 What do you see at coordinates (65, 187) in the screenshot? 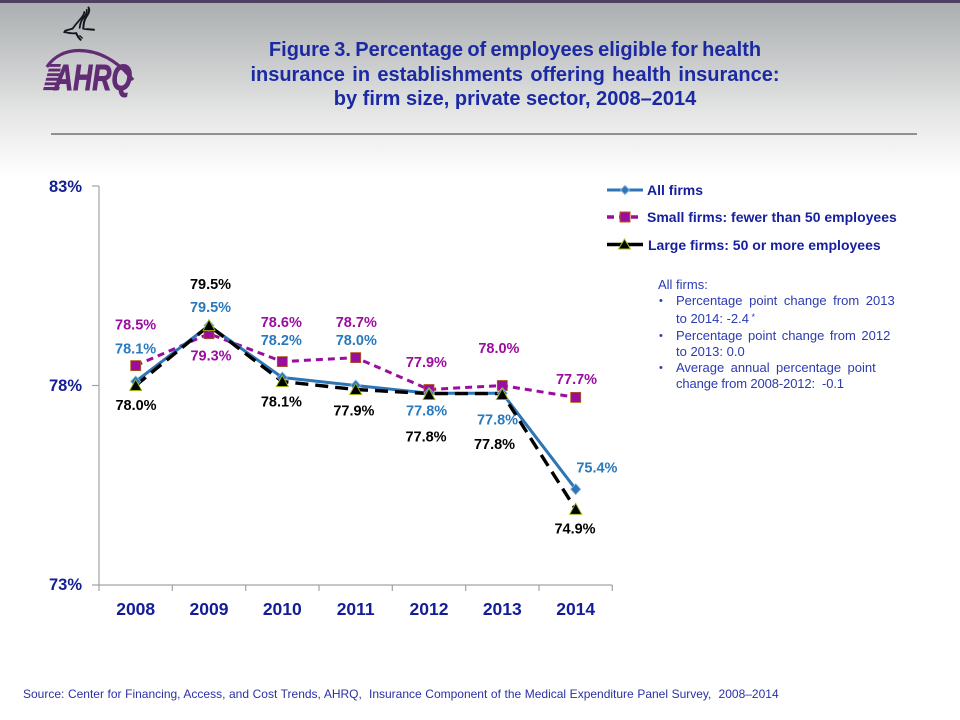
I see `svg-text: 83%` at bounding box center [65, 187].